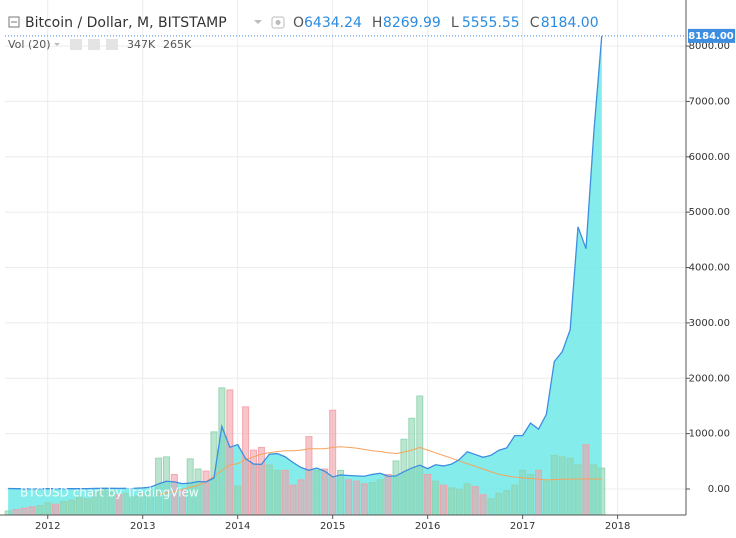  Describe the element at coordinates (47, 526) in the screenshot. I see `x-tick-label: 2012` at that location.